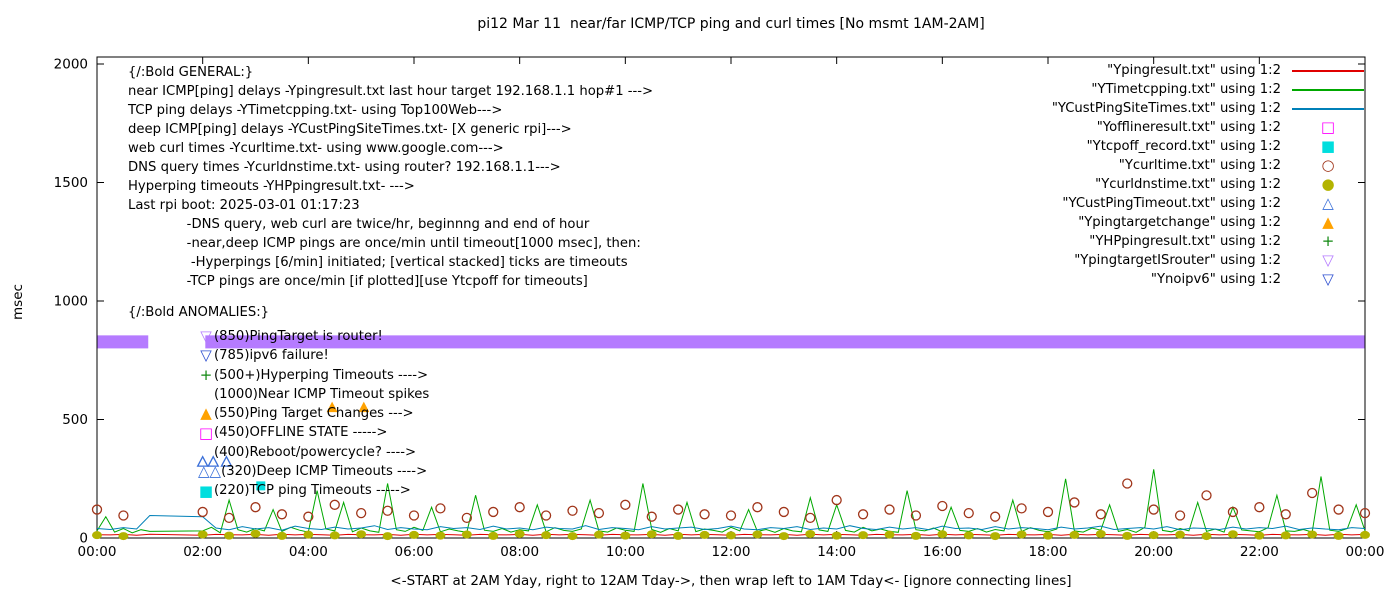 The image size is (1400, 600). Describe the element at coordinates (1185, 241) in the screenshot. I see `legend-label: "YHPpingresult.txt" using 1:2` at that location.